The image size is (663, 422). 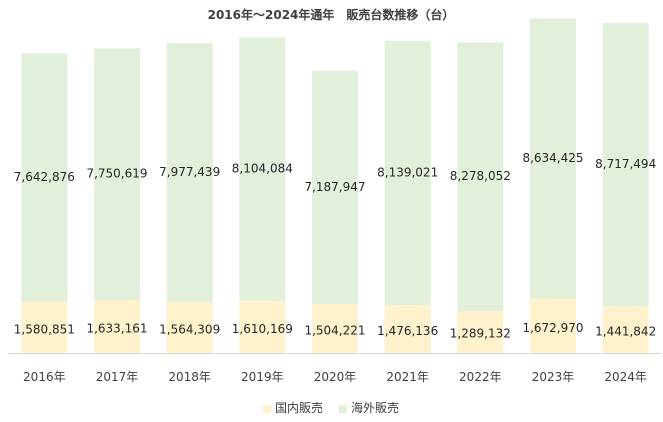 I want to click on data-label: 1,580,851, so click(x=44, y=329).